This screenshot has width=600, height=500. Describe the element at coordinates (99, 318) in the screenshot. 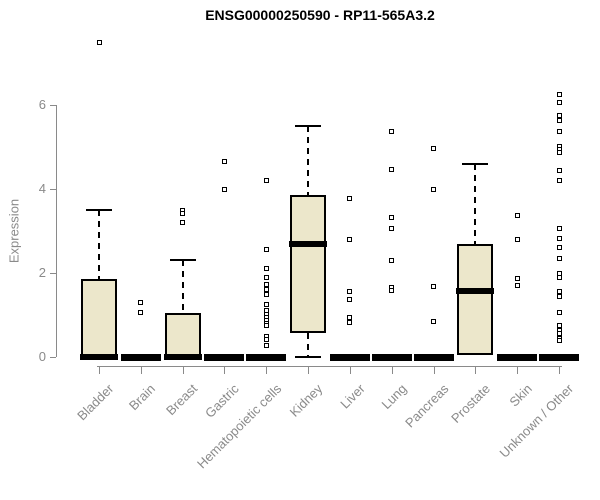

I see `box-bladder` at that location.